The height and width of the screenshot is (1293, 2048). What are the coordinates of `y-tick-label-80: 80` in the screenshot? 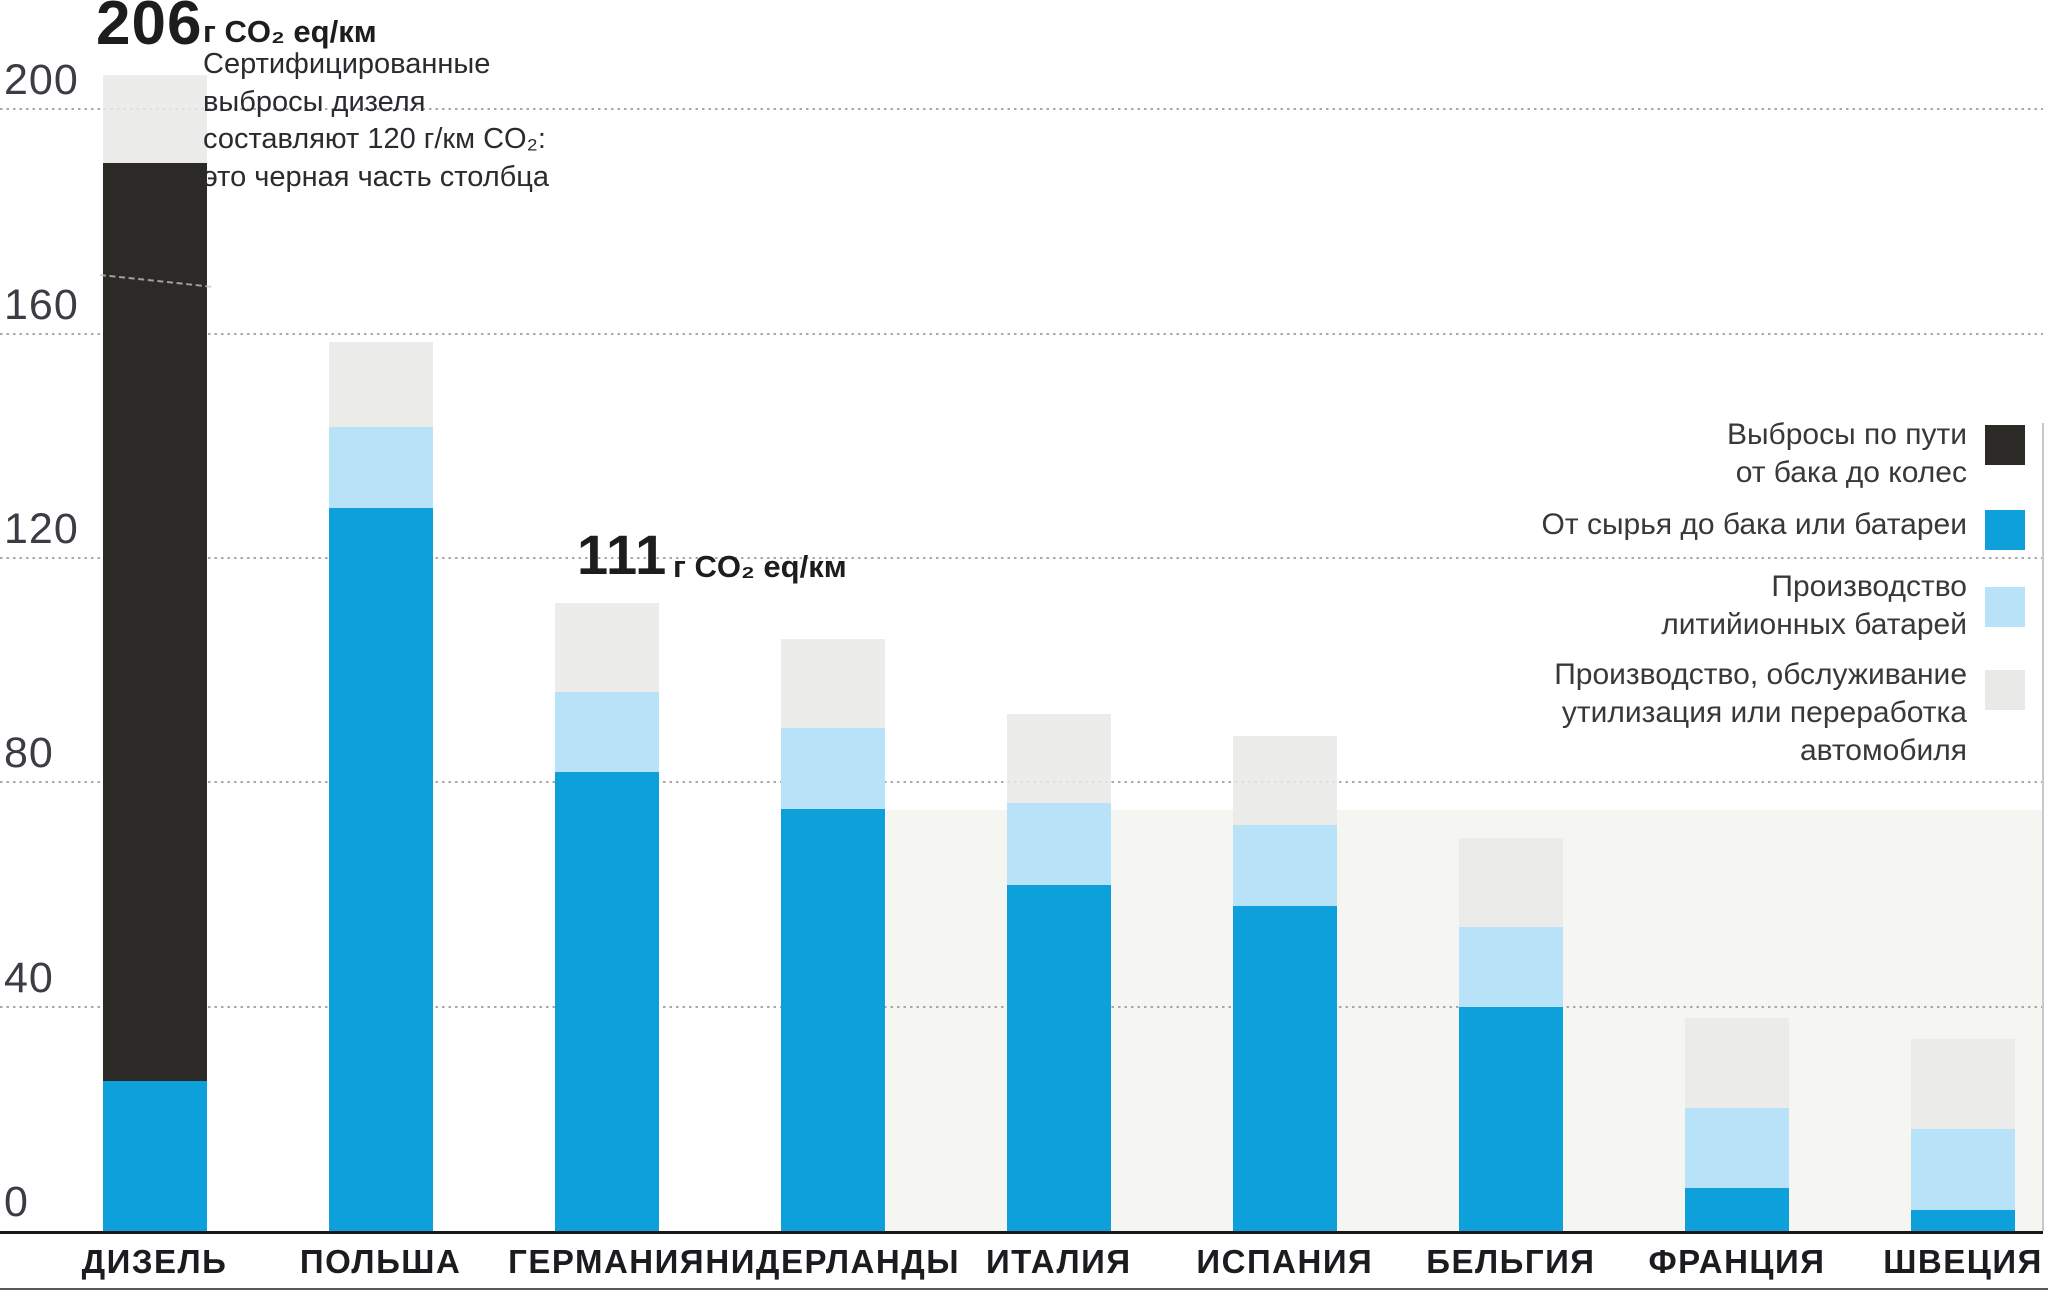 It's located at (29, 753).